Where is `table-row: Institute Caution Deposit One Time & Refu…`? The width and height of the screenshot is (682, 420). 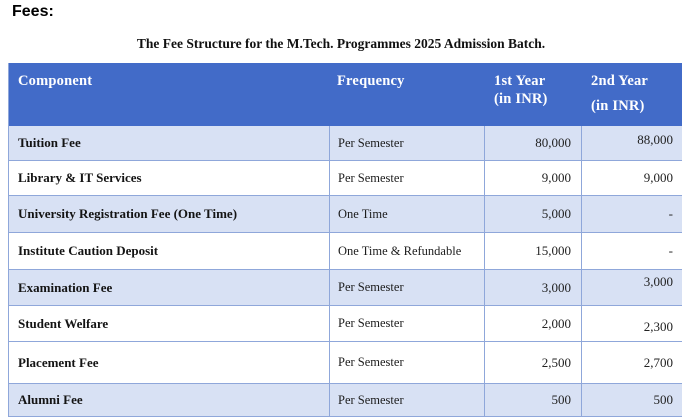 table-row: Institute Caution Deposit One Time & Refu… is located at coordinates (345, 251).